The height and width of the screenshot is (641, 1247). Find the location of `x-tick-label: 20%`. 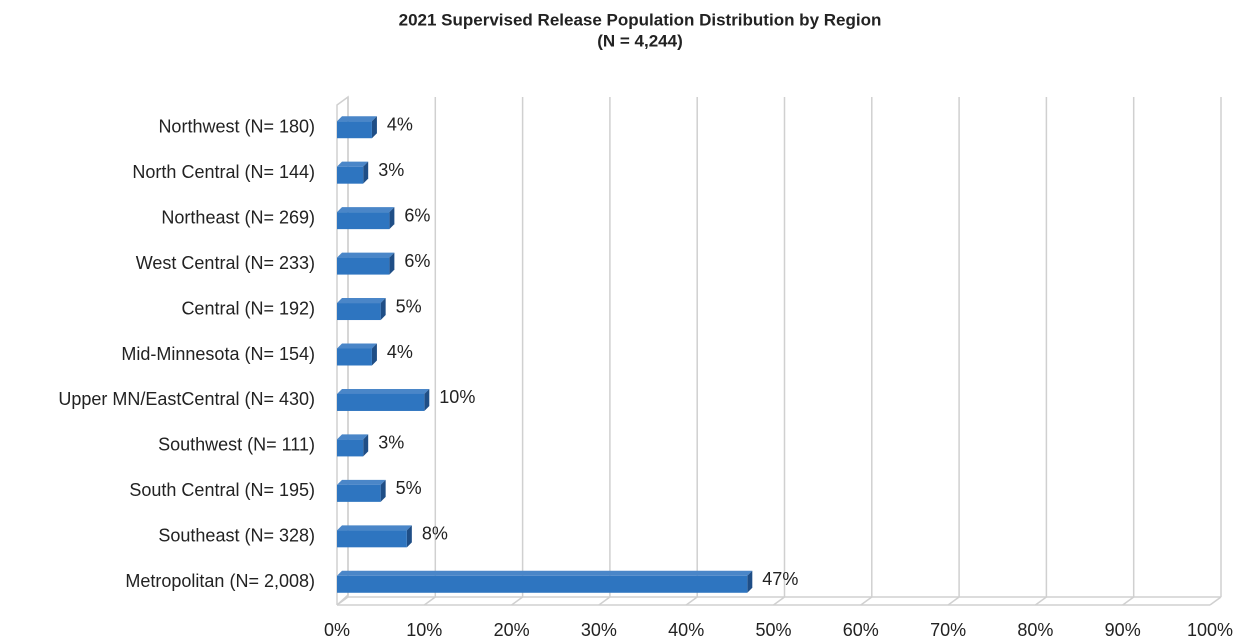

x-tick-label: 20% is located at coordinates (512, 630).